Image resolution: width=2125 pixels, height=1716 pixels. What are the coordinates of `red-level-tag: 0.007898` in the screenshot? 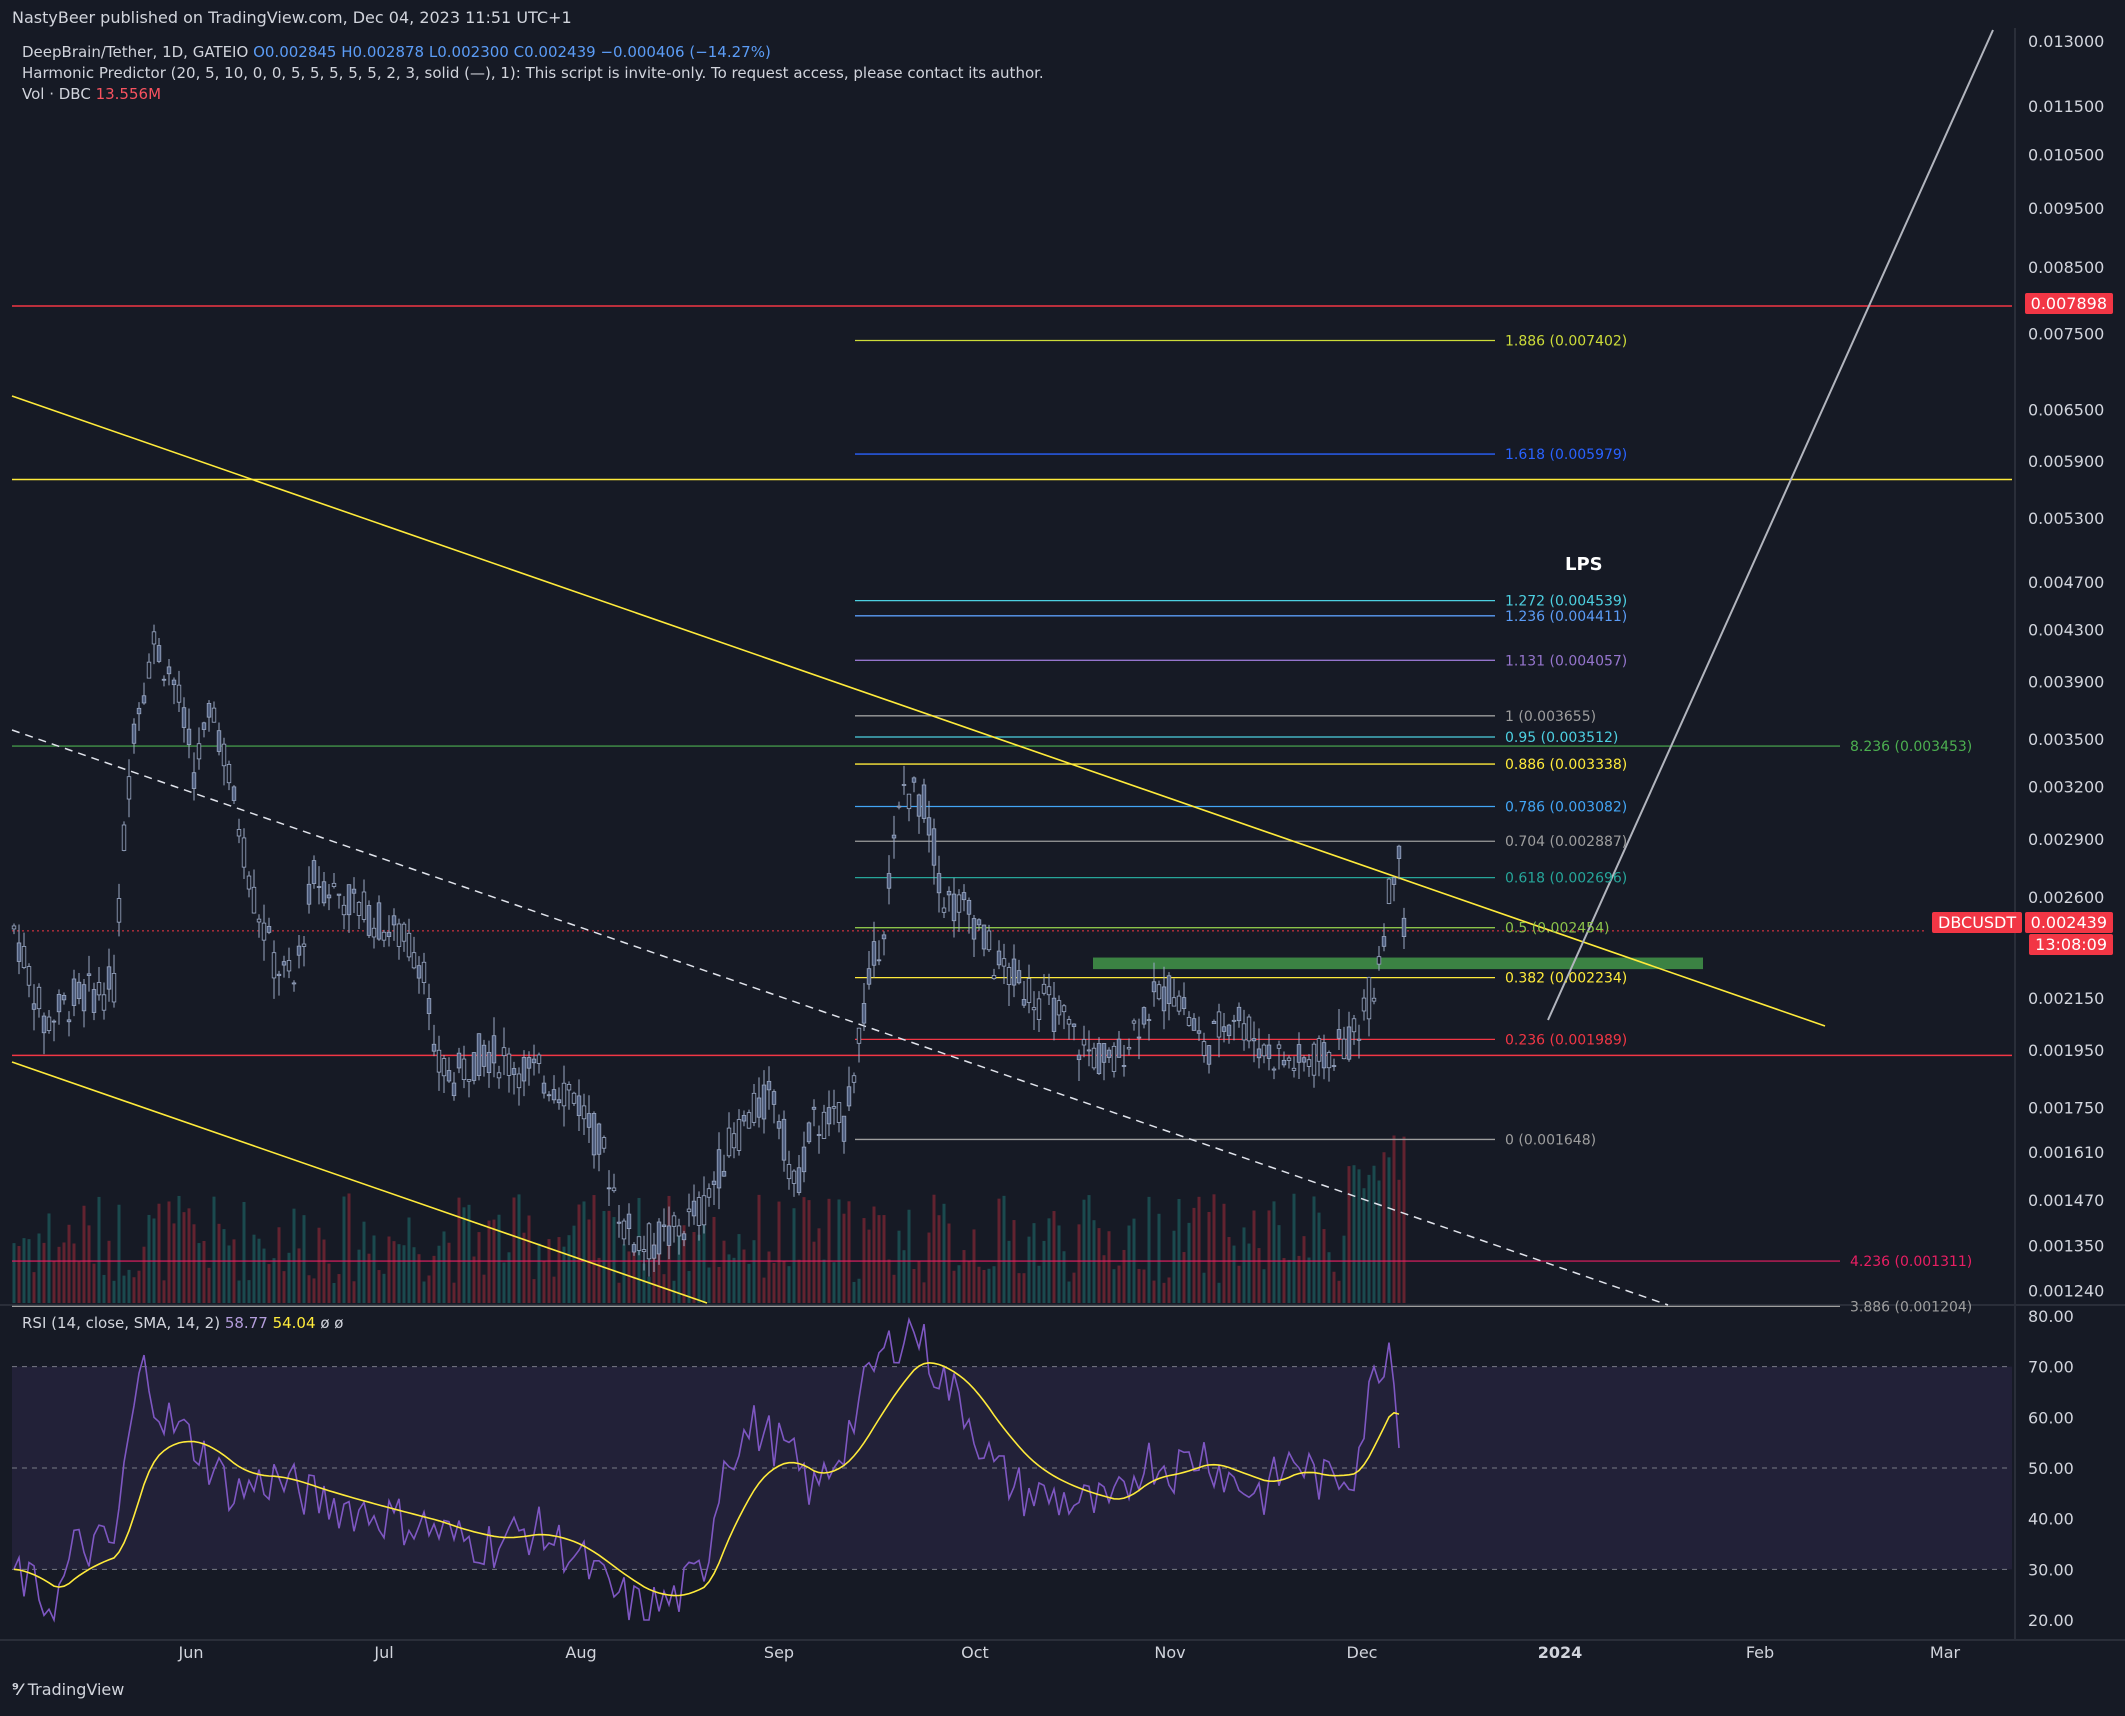 It's located at (2068, 303).